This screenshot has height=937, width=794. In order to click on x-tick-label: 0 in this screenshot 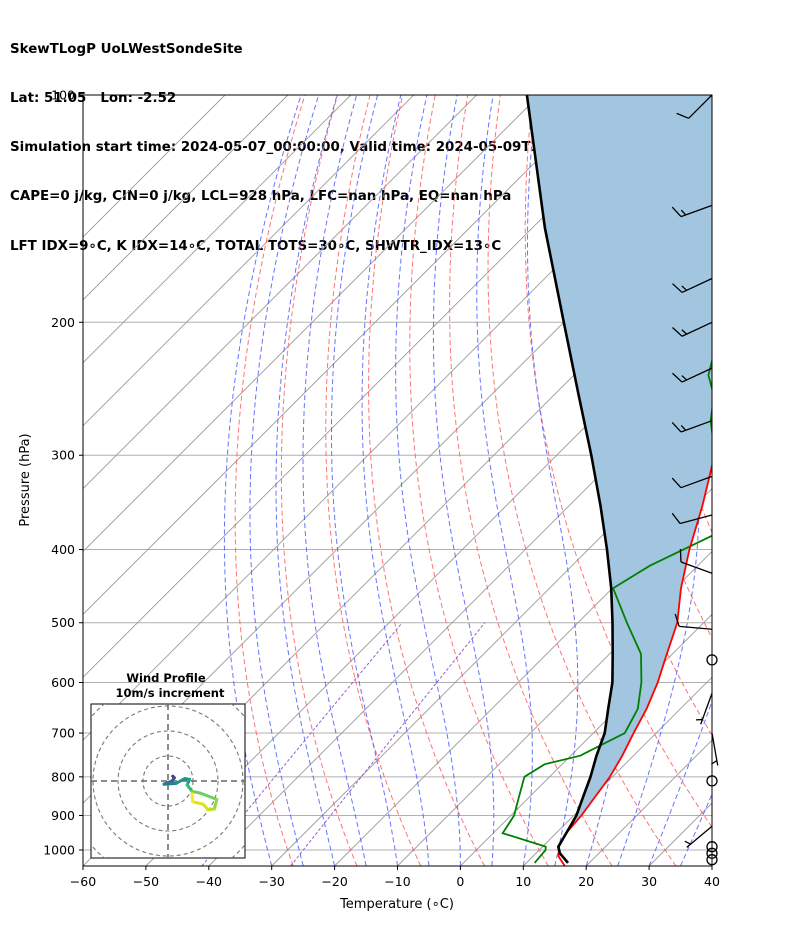, I will do `click(460, 881)`.